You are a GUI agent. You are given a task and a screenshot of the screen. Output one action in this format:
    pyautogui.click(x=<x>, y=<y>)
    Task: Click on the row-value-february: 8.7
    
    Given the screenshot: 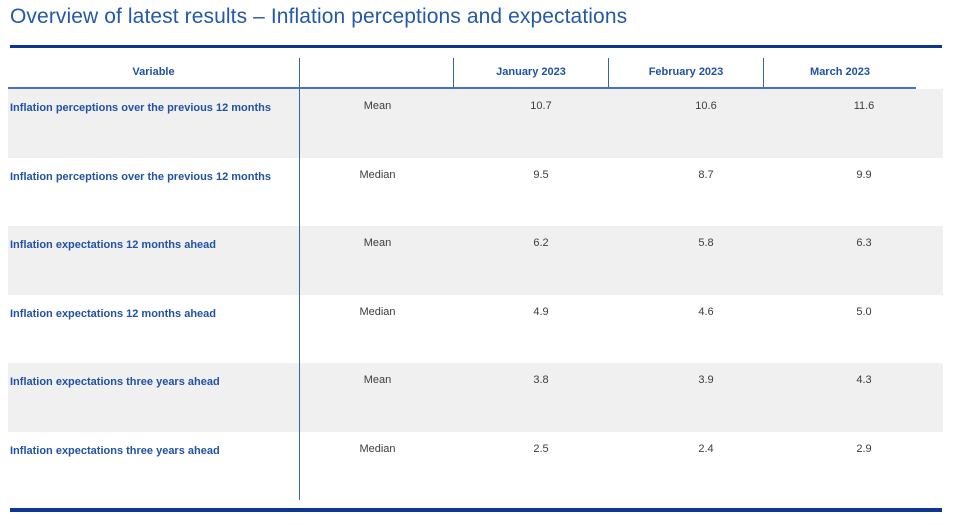 What is the action you would take?
    pyautogui.click(x=706, y=174)
    